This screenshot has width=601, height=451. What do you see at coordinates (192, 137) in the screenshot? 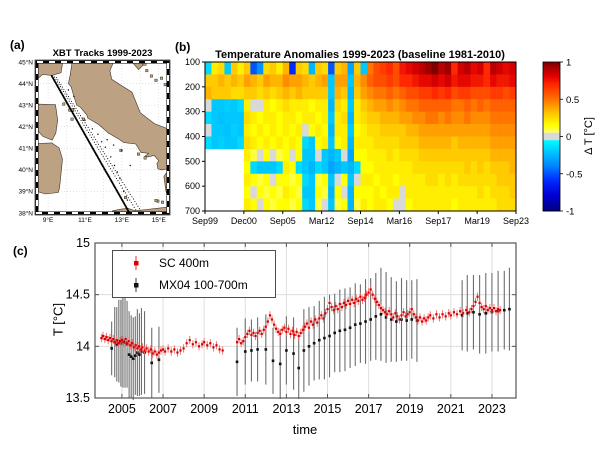
I see `heatmap-ytick-label: 400` at bounding box center [192, 137].